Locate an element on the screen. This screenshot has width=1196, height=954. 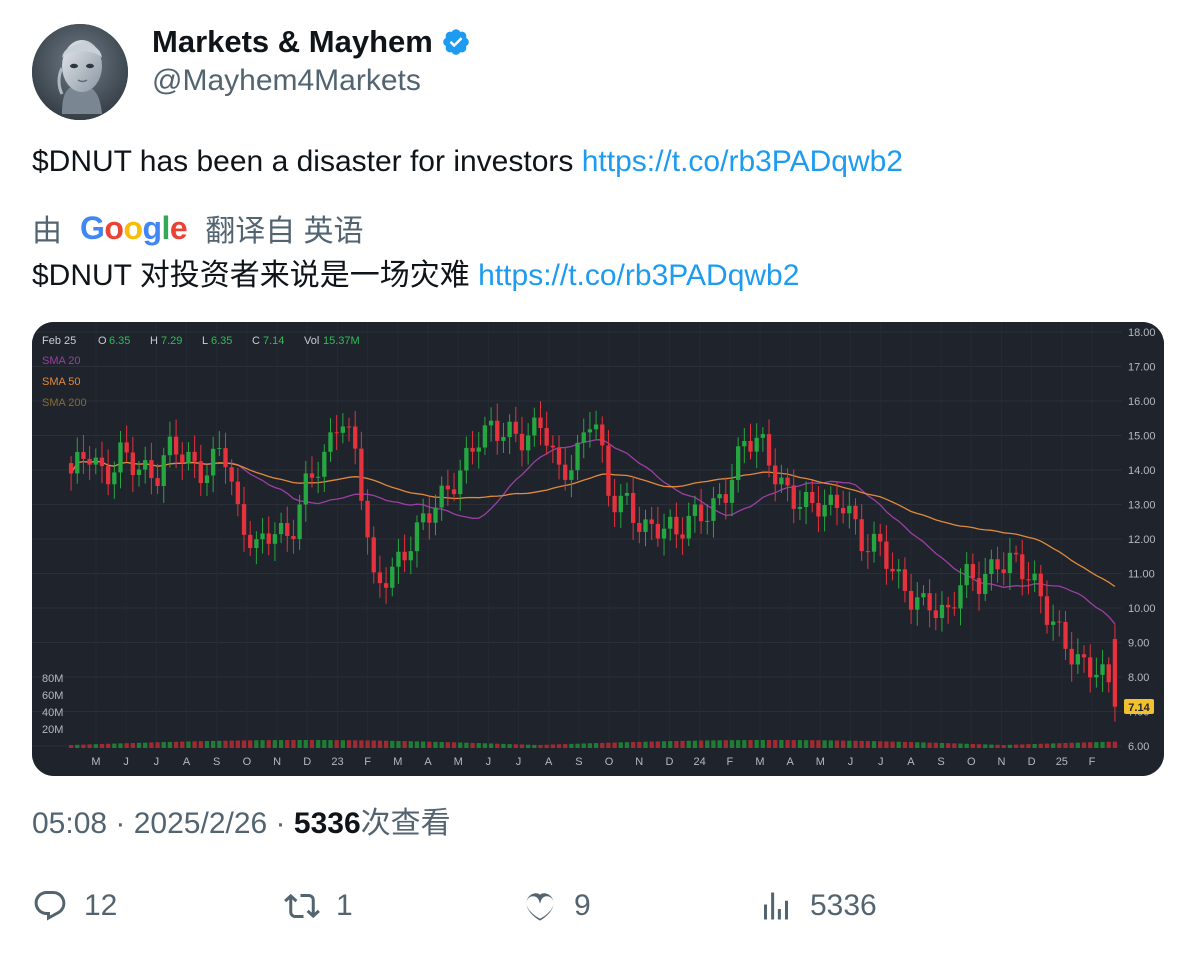
tweet-date: 2025/2/26 is located at coordinates (200, 823).